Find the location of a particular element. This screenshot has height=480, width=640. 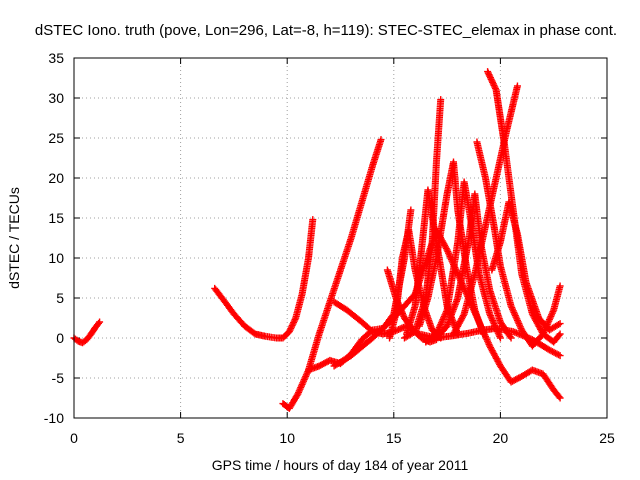

y-tick-label: 25 is located at coordinates (56, 138).